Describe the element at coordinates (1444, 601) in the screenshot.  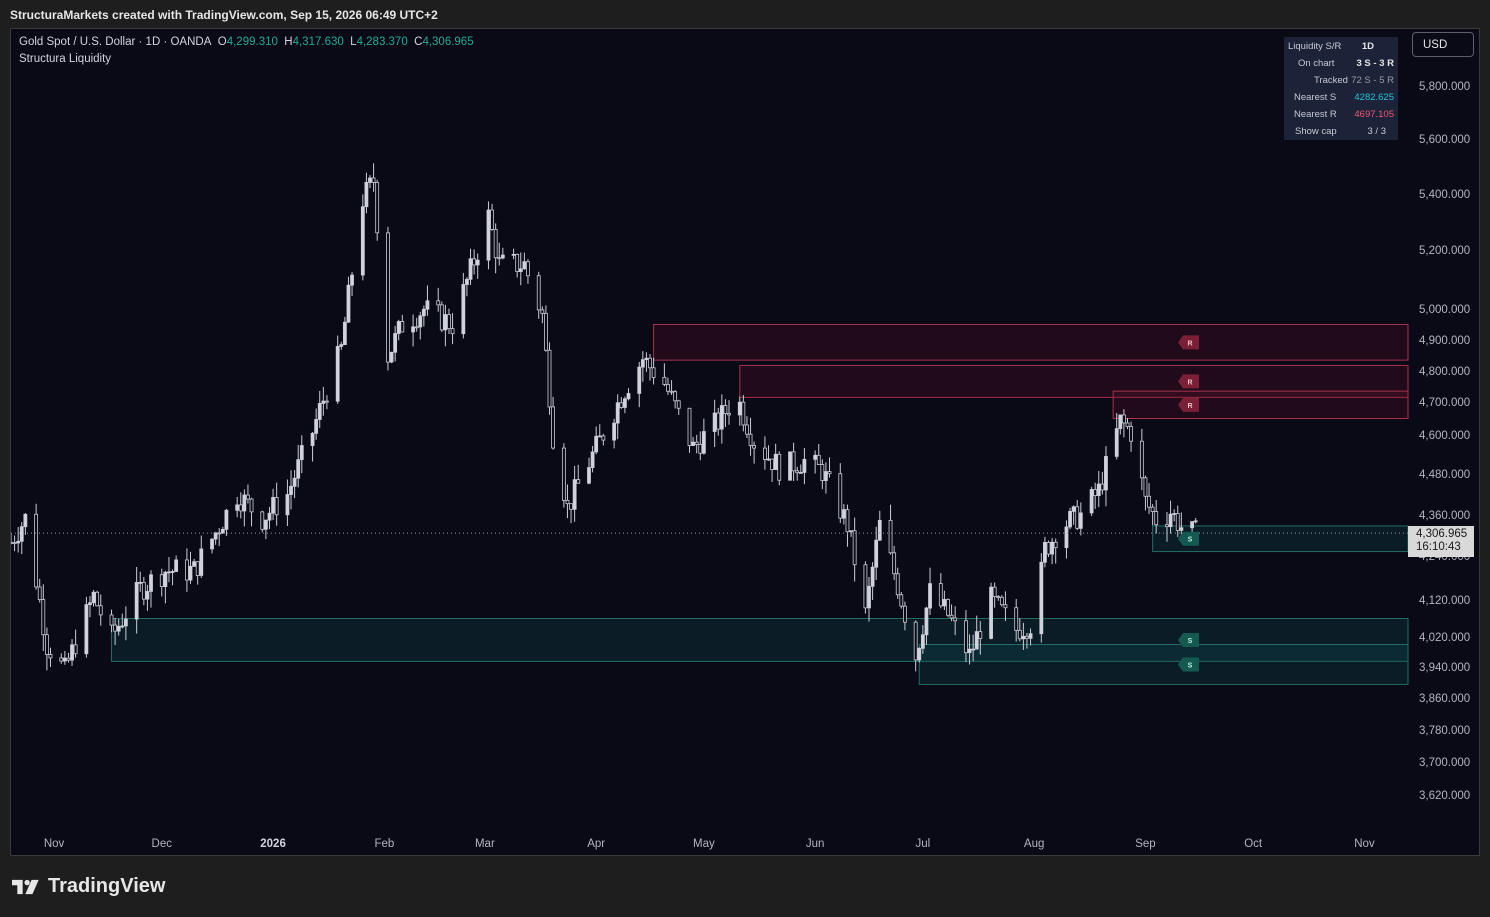
I see `price-axis-tick: 4,120.000` at that location.